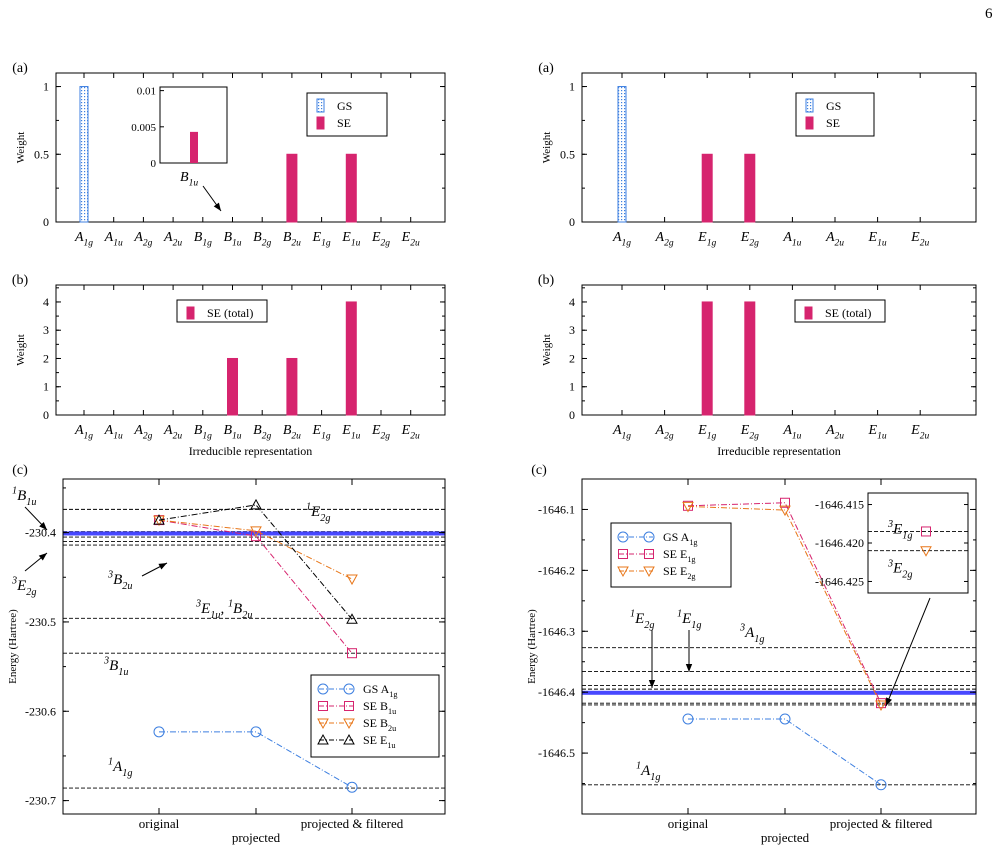 The width and height of the screenshot is (1002, 857). Describe the element at coordinates (648, 772) in the screenshot. I see `level-label: 1A1g​` at that location.